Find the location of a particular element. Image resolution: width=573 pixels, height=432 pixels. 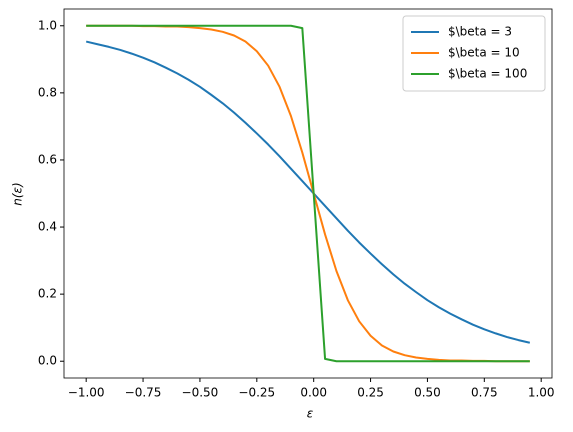

x-tick-label: 0.00 is located at coordinates (313, 393).